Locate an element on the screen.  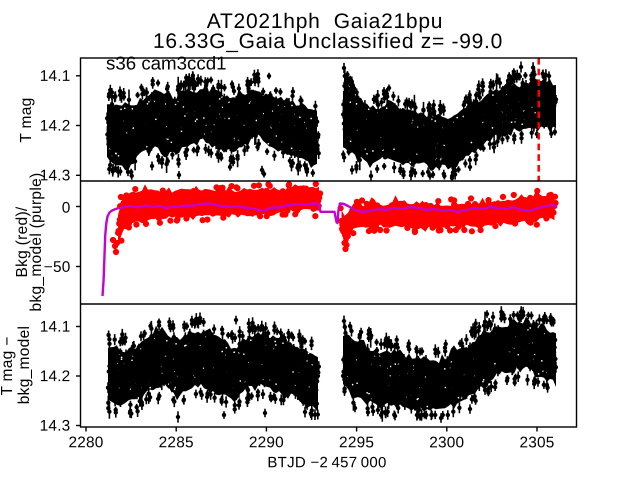
svg-text: 2290 is located at coordinates (266, 442).